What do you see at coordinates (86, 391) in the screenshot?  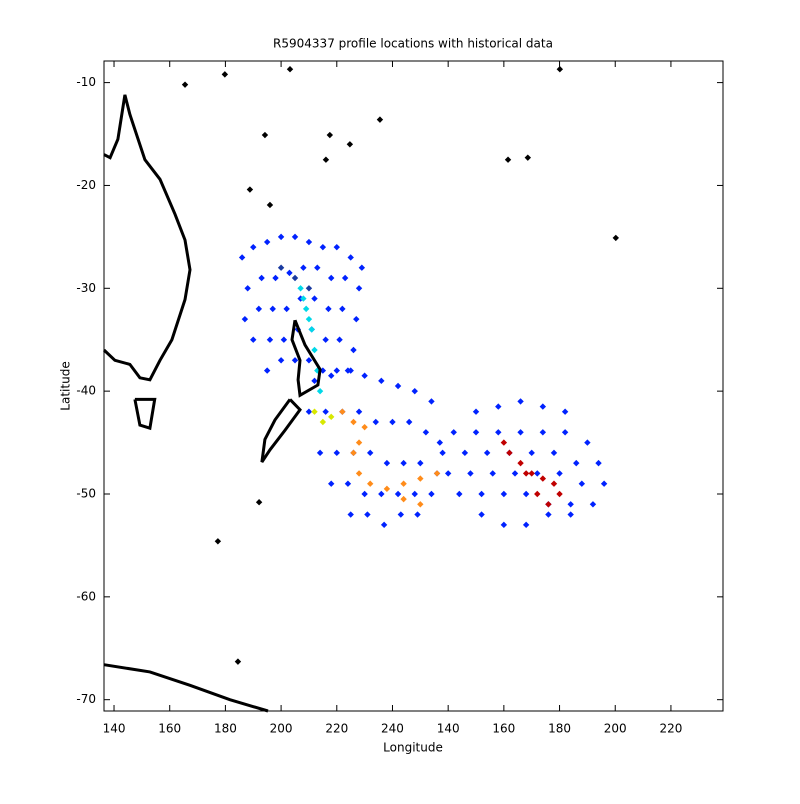 I see `y-tick-label: -40` at bounding box center [86, 391].